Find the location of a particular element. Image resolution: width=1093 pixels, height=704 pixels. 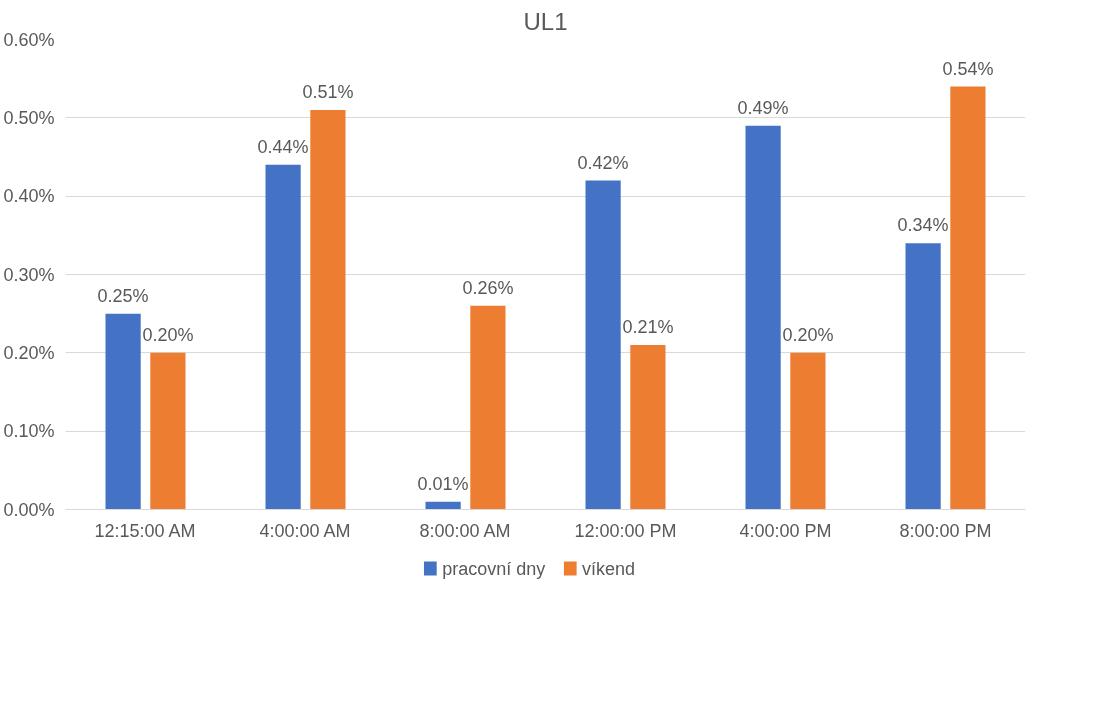

y-tick-label: 0.50% is located at coordinates (29, 117).